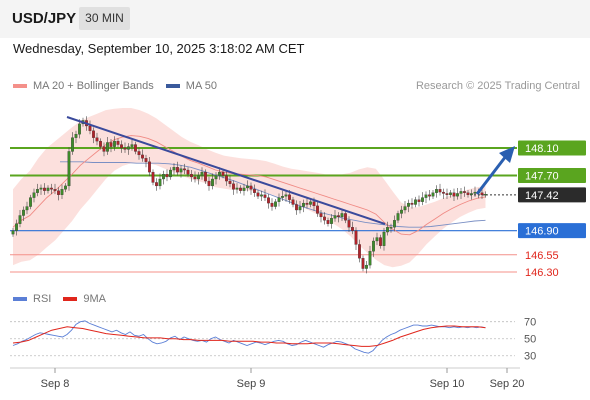 The height and width of the screenshot is (400, 590). Describe the element at coordinates (201, 86) in the screenshot. I see `legend-ma50-label: MA 50` at that location.